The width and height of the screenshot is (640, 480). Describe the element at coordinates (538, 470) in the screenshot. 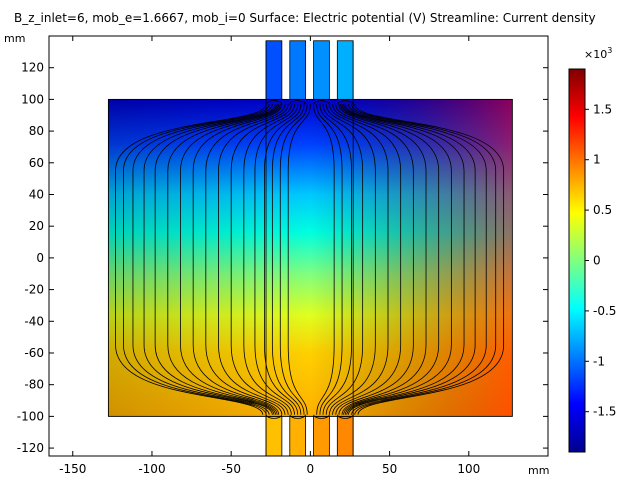

I see `x-axis-unit: mm` at that location.